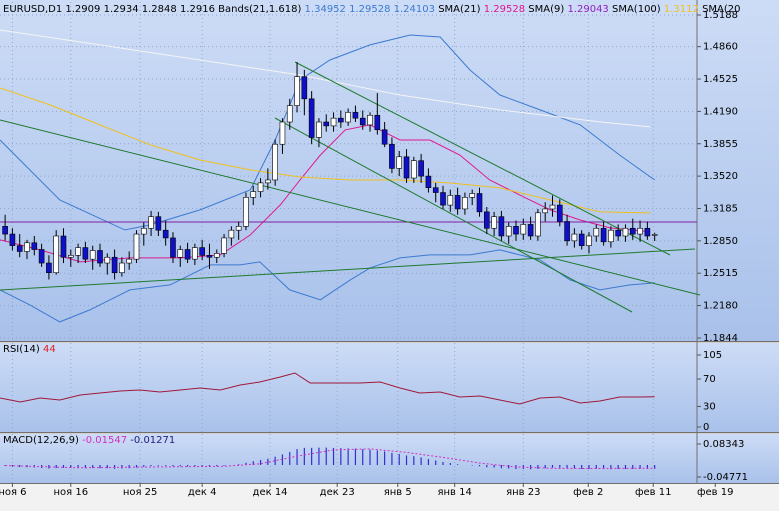 This screenshot has height=511, width=779. I want to click on y-tick-label: -0.04771, so click(725, 477).